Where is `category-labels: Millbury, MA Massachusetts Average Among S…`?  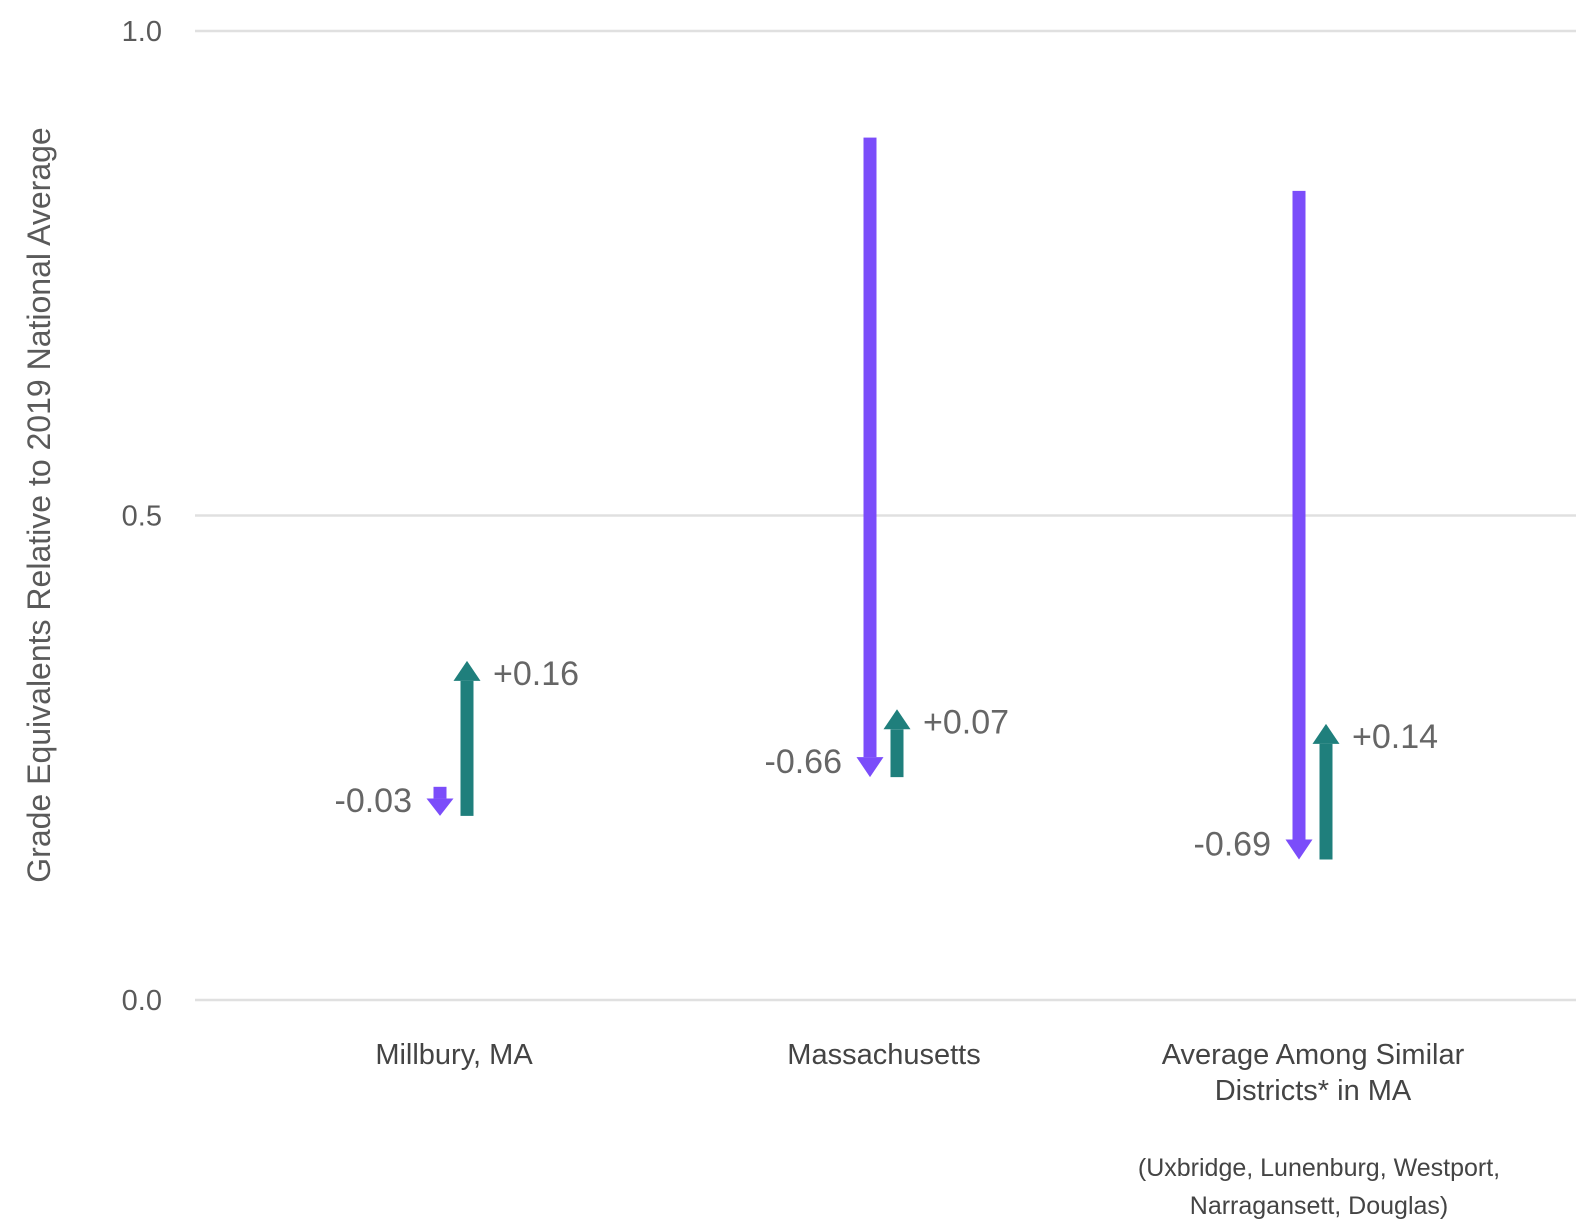
category-labels: Millbury, MA Massachusetts Average Among S… is located at coordinates (937, 1129).